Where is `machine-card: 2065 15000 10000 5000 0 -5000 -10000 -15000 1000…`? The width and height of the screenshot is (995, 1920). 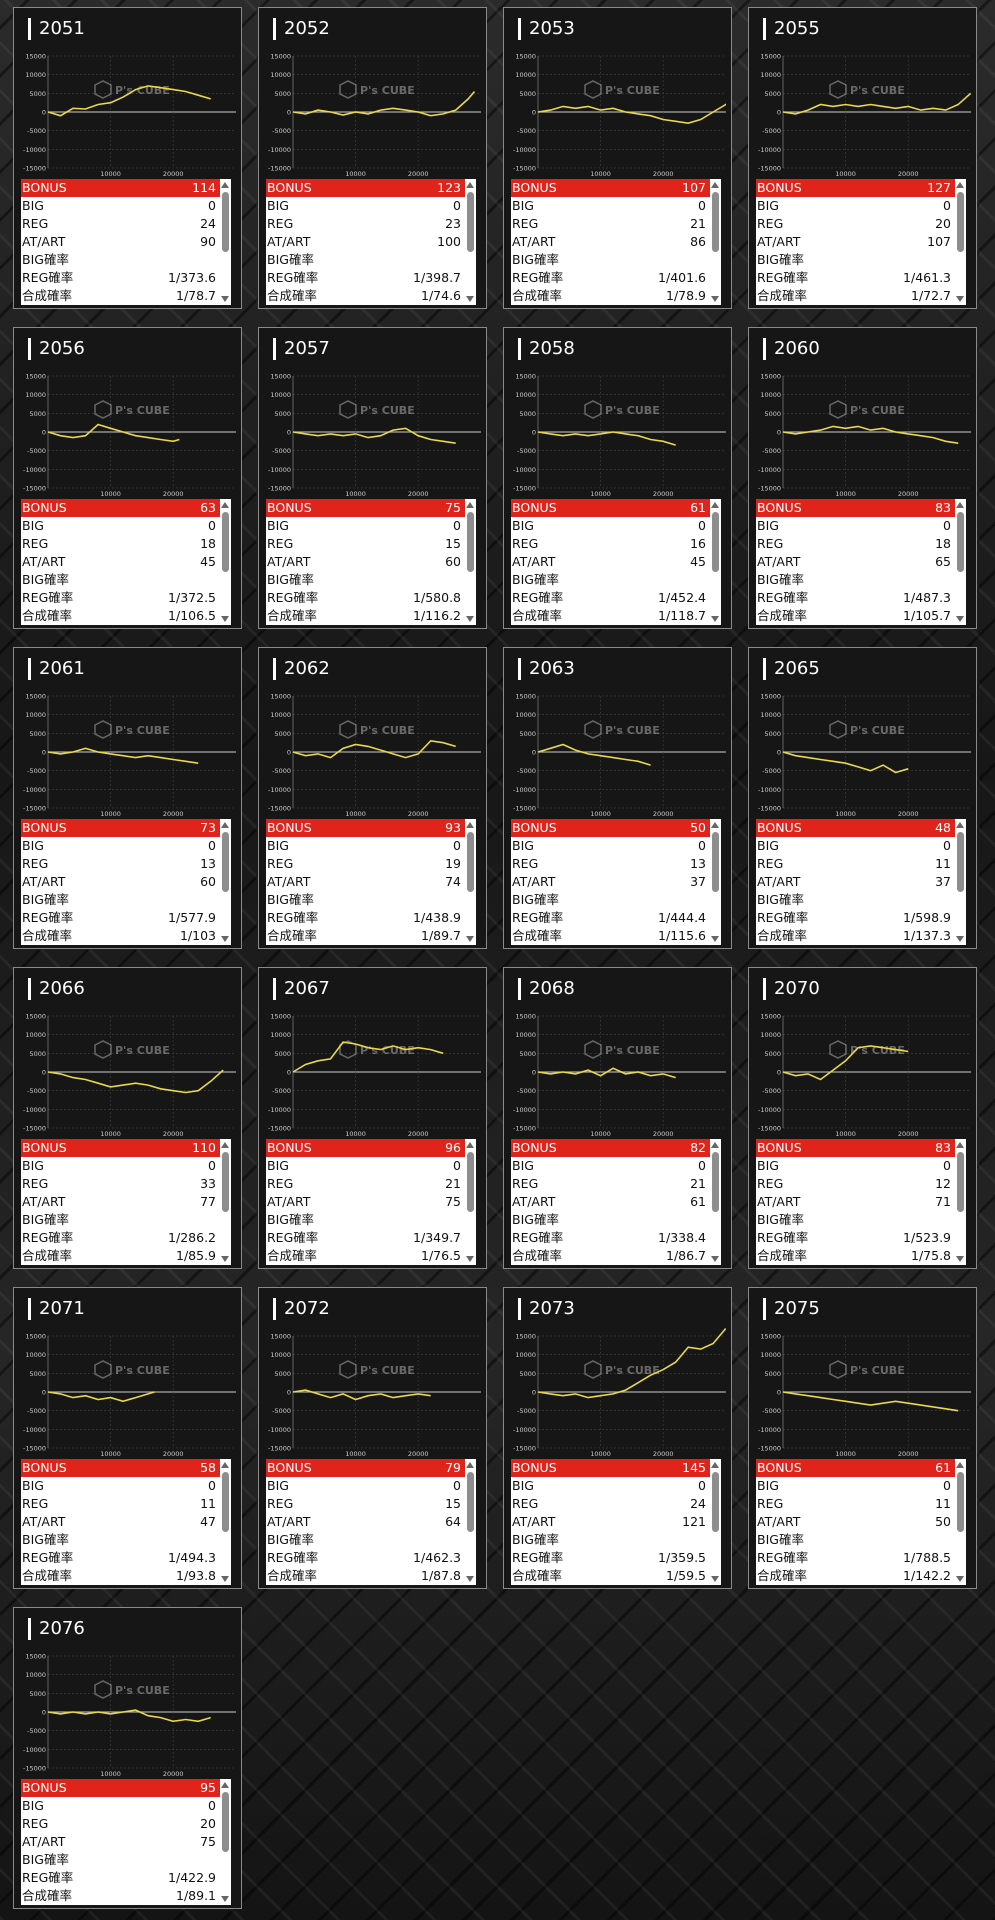 machine-card: 2065 15000 10000 5000 0 -5000 -10000 -15000 1000… is located at coordinates (862, 798).